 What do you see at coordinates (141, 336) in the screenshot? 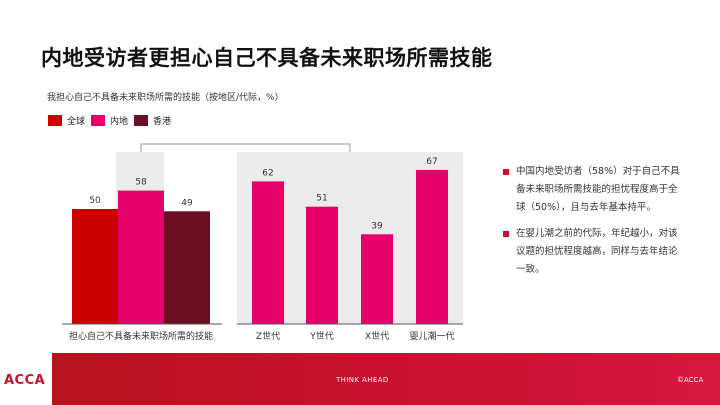
I see `x-tick-label: 担心自己不具备未来职场所需的技能` at bounding box center [141, 336].